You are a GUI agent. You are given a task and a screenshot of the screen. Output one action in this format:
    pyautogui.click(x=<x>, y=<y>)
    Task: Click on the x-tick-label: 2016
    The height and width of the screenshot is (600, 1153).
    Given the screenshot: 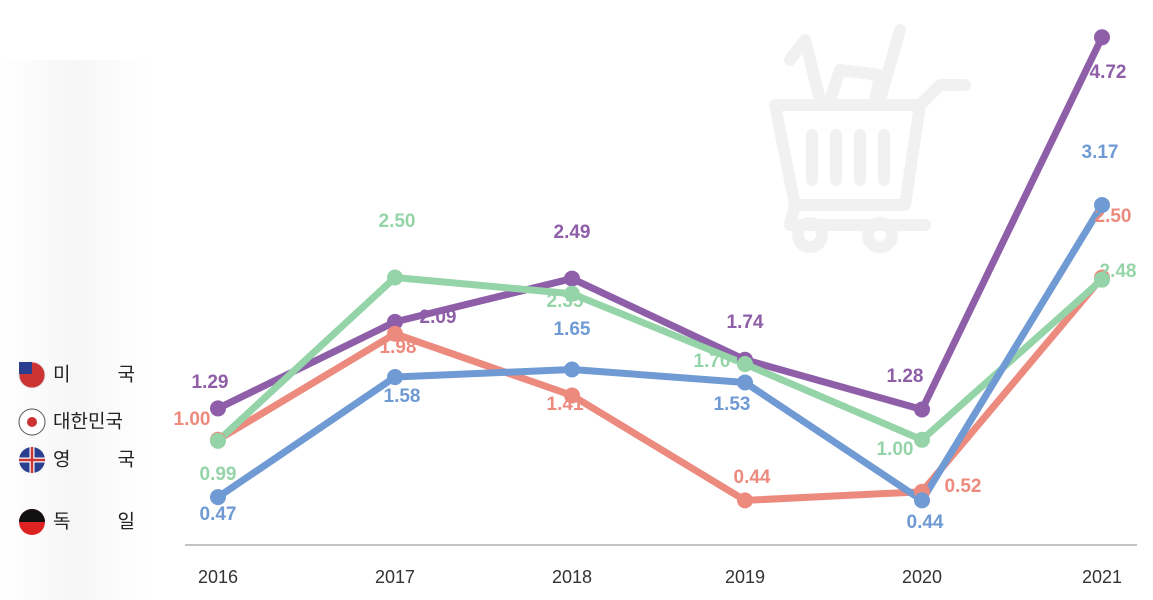 What is the action you would take?
    pyautogui.click(x=218, y=577)
    